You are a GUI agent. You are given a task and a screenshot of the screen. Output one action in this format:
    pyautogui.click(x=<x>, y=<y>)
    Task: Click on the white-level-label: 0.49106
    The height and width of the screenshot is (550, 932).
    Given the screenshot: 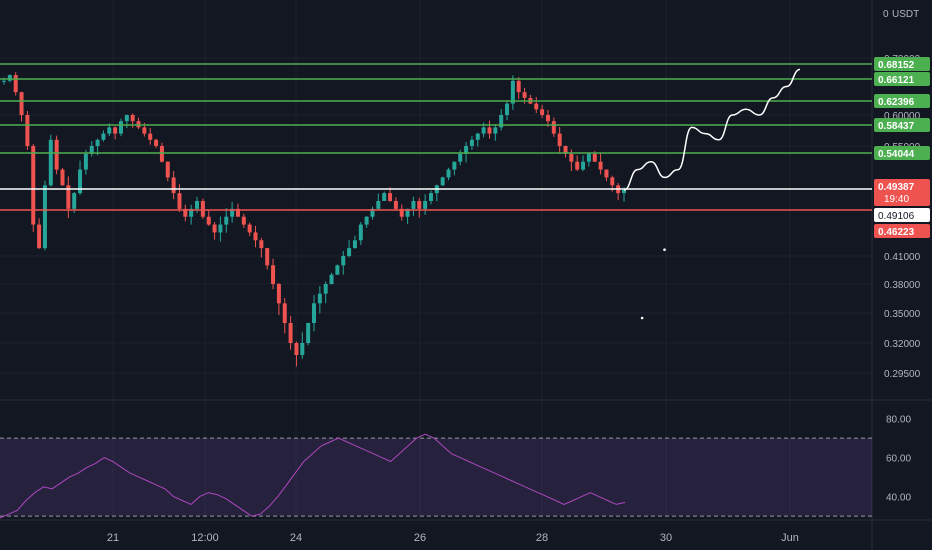 What is the action you would take?
    pyautogui.click(x=896, y=216)
    